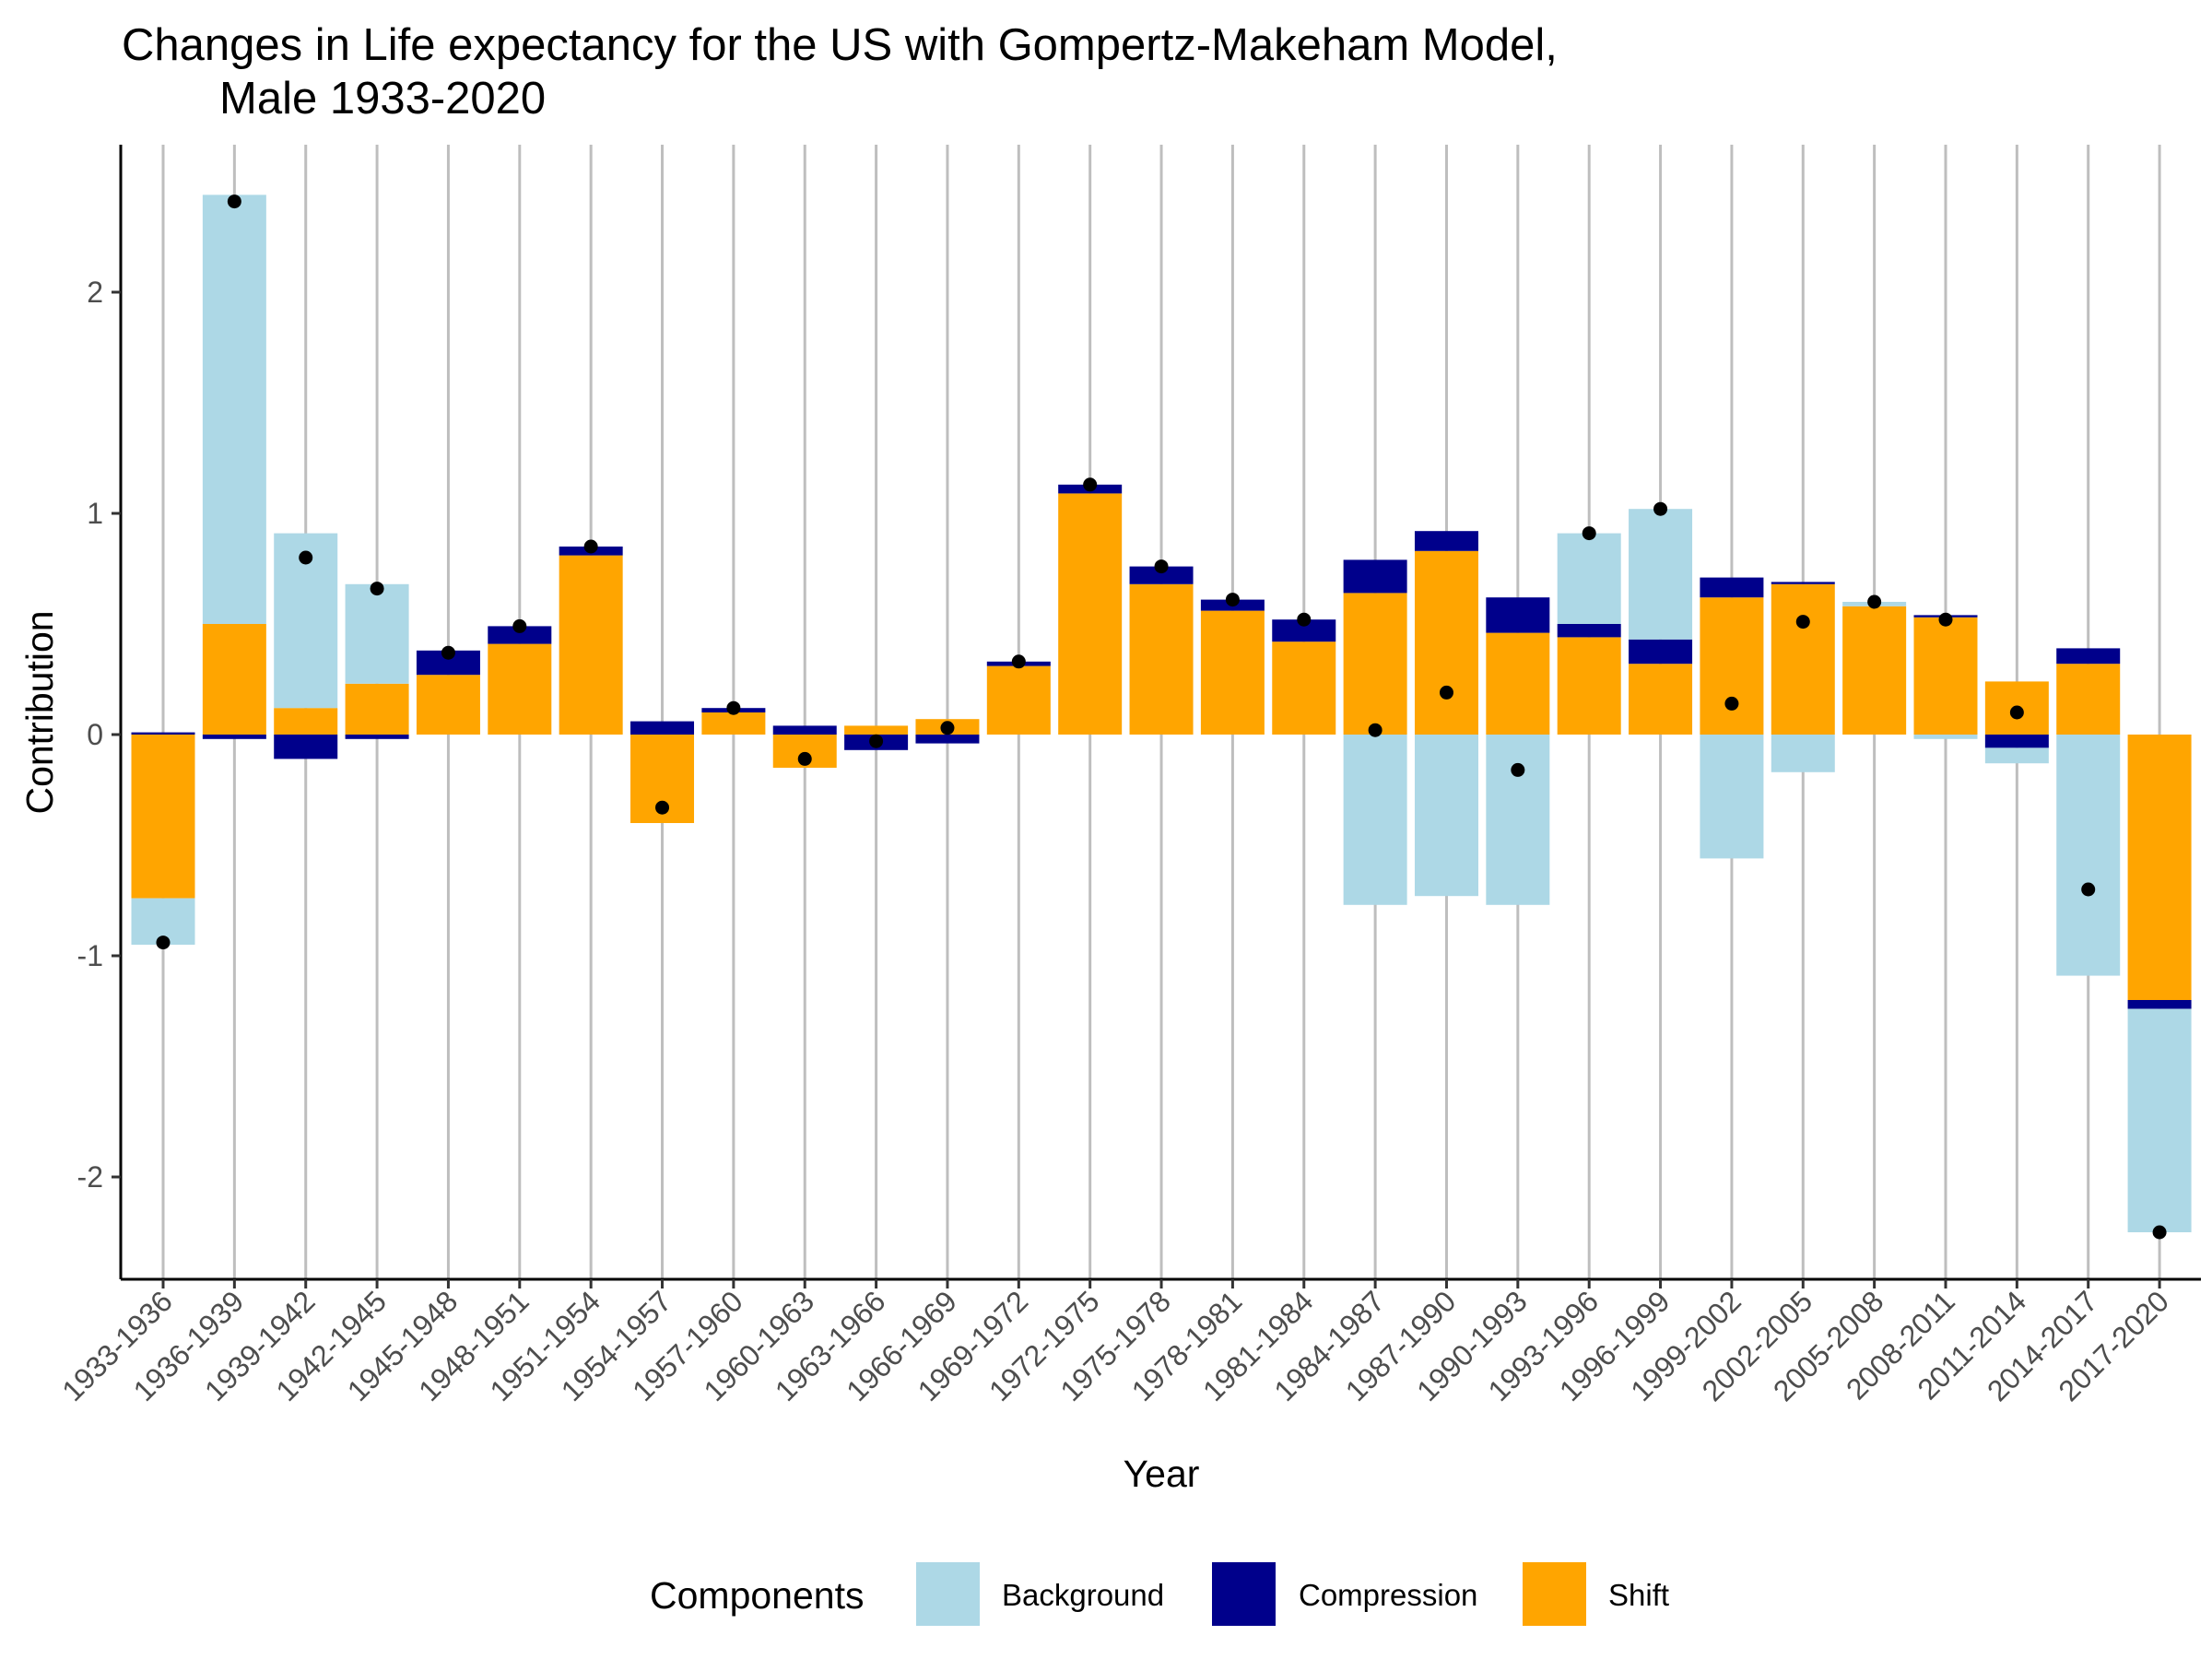 The image size is (2212, 1659). What do you see at coordinates (2016, 755) in the screenshot?
I see `bar-background-2011-2014` at bounding box center [2016, 755].